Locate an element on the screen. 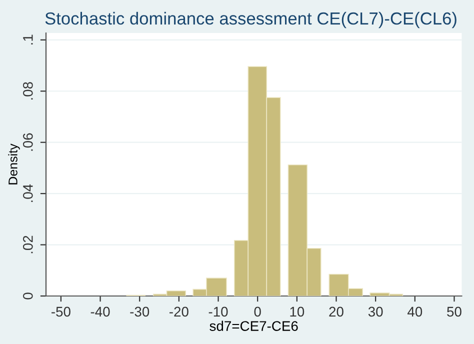  y-tick-label: 0 is located at coordinates (28, 296).